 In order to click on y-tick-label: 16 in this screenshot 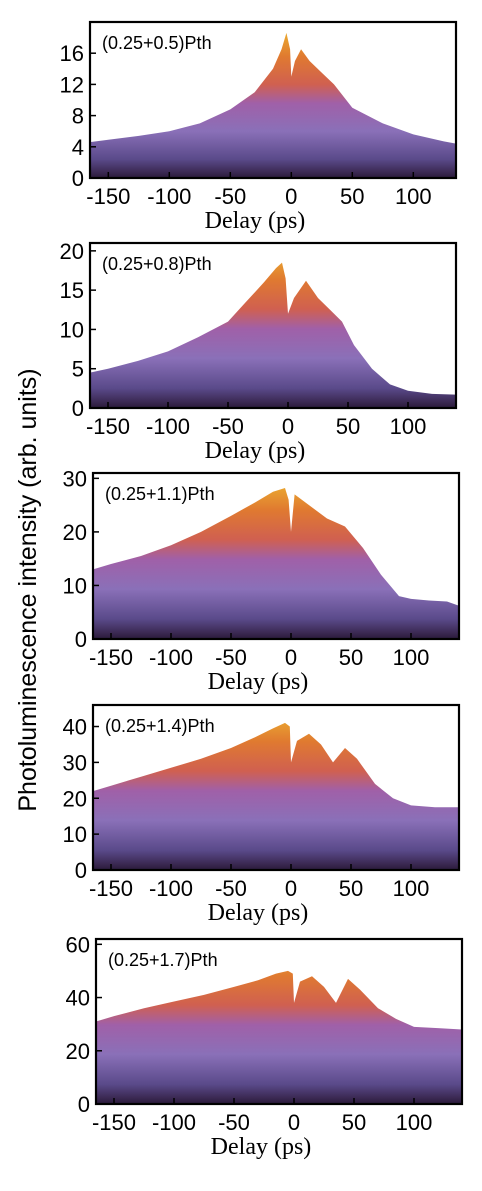, I will do `click(72, 53)`.